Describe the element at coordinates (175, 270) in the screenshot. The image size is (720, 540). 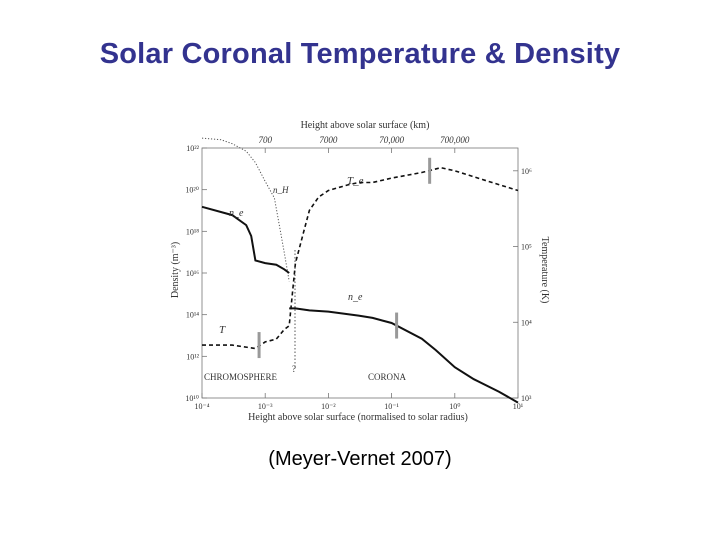
I see `y-left-axis-label: Density (m⁻³)` at that location.